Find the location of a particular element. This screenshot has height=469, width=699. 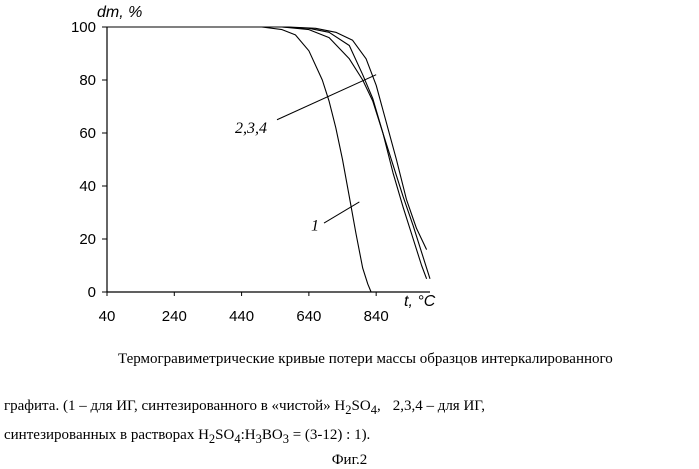

annotation-234-leader is located at coordinates (326, 97).